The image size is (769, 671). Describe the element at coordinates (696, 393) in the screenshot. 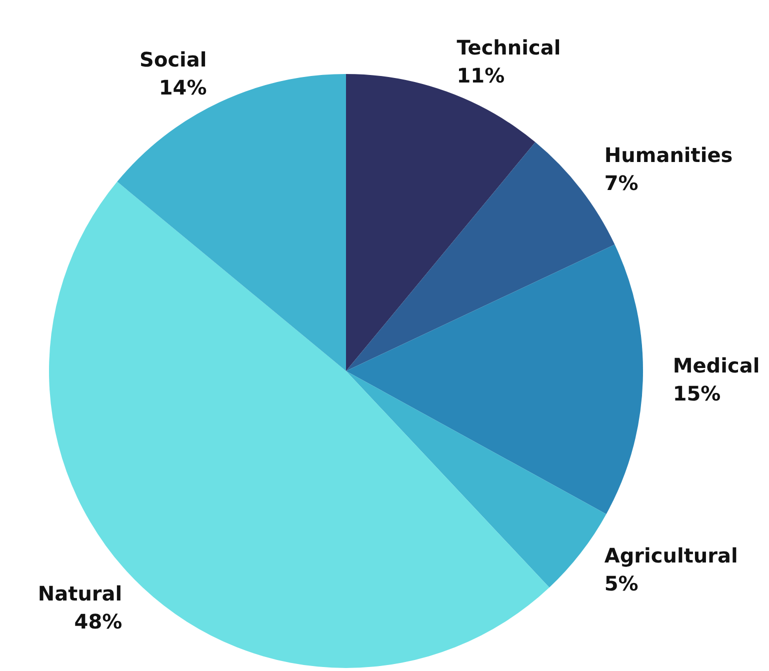

I see `data-label: 15%` at that location.